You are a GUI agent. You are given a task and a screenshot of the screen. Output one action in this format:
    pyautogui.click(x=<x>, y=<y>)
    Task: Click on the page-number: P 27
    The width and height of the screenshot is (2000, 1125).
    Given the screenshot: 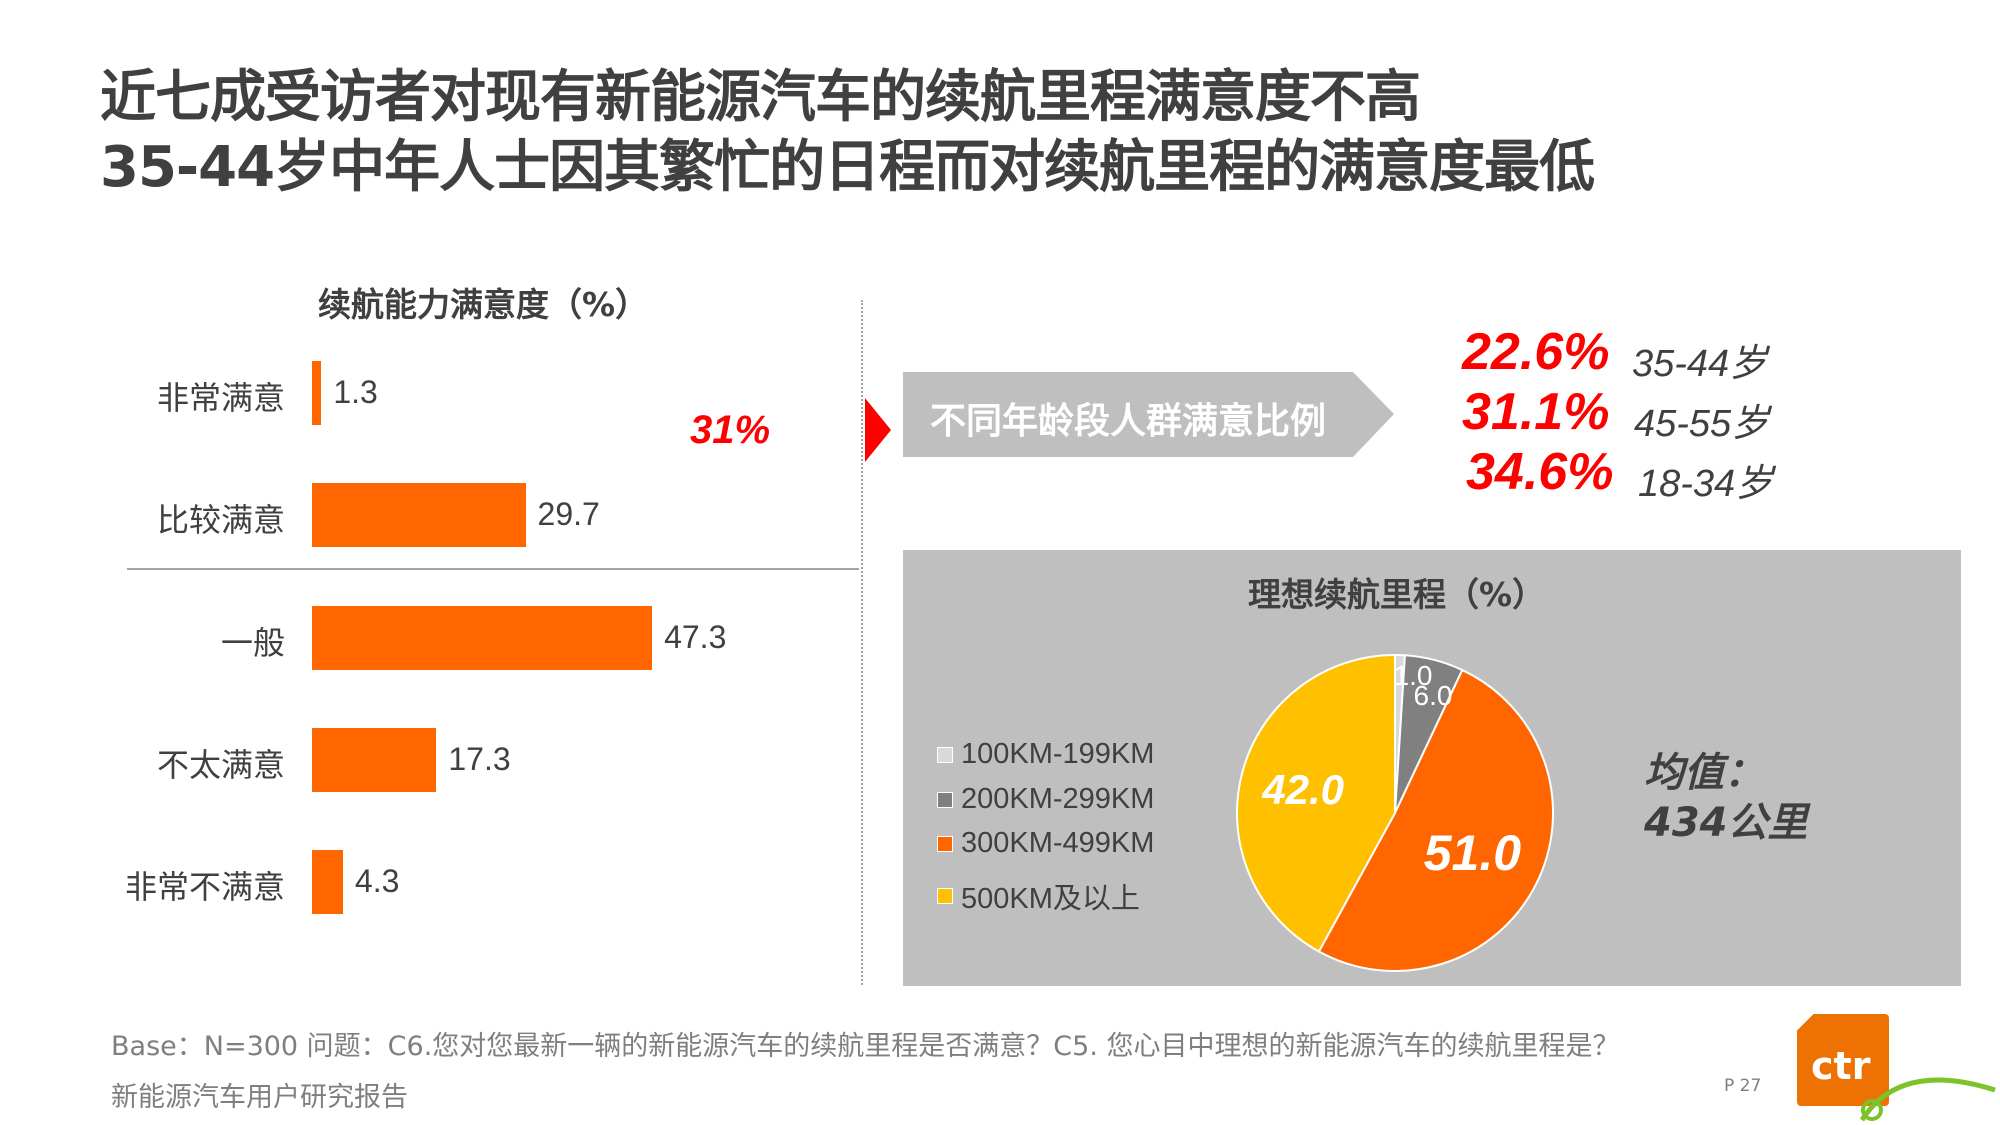 What is the action you would take?
    pyautogui.click(x=1743, y=1086)
    